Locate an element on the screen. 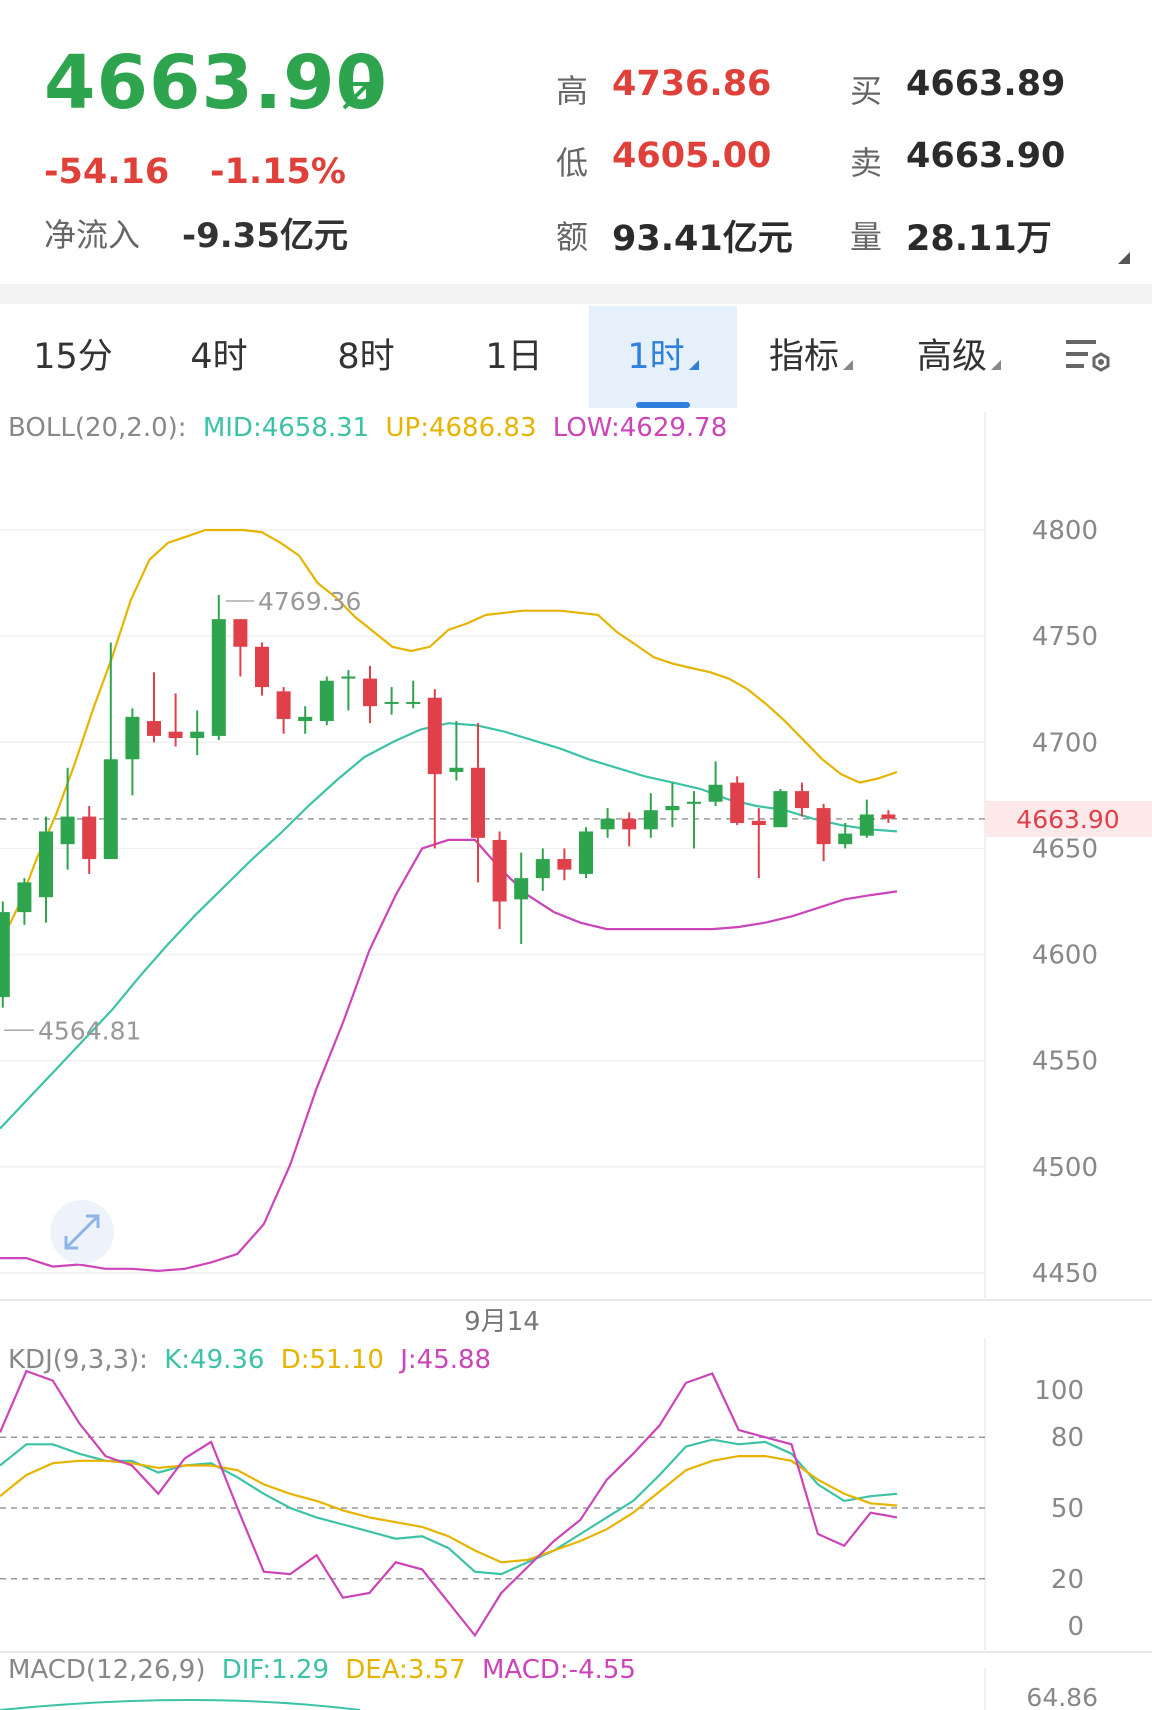 This screenshot has width=1152, height=1710. net-inflow-value: -9.35亿元 is located at coordinates (265, 236).